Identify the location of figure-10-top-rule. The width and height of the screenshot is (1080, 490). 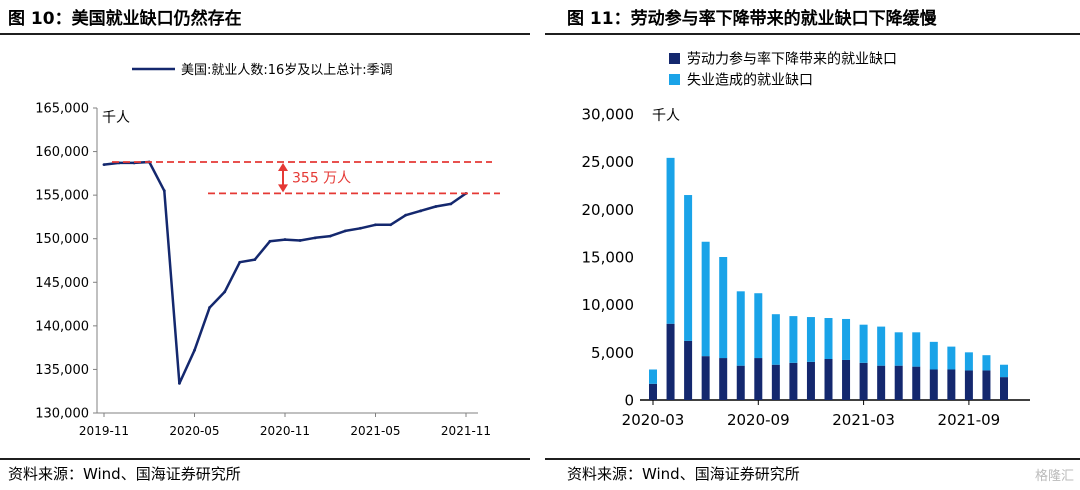
(265, 34).